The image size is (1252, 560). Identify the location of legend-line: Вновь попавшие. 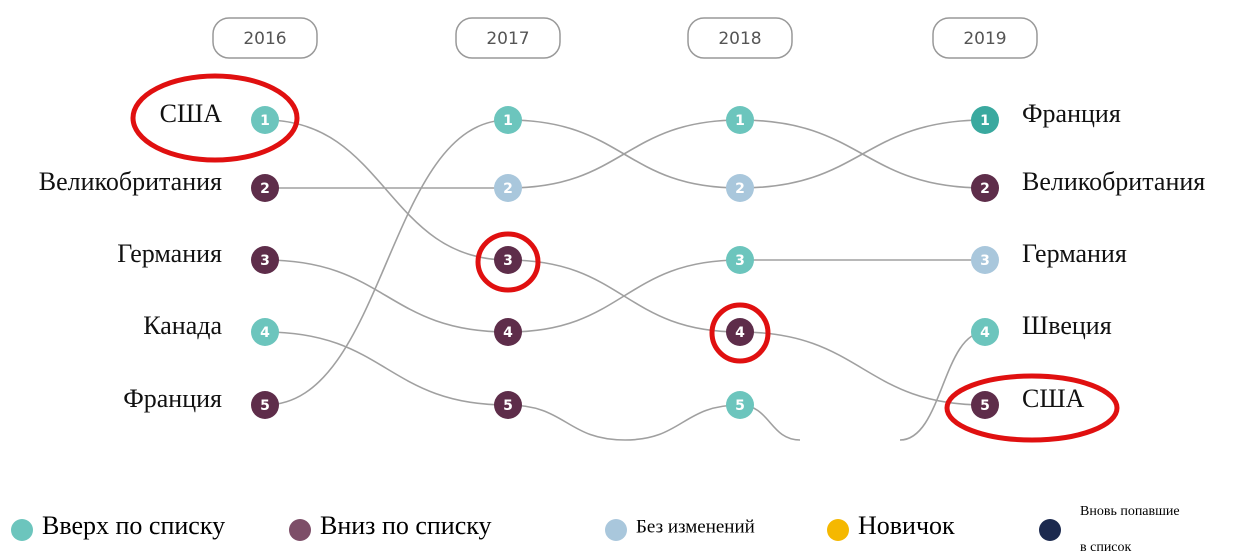
(1130, 511).